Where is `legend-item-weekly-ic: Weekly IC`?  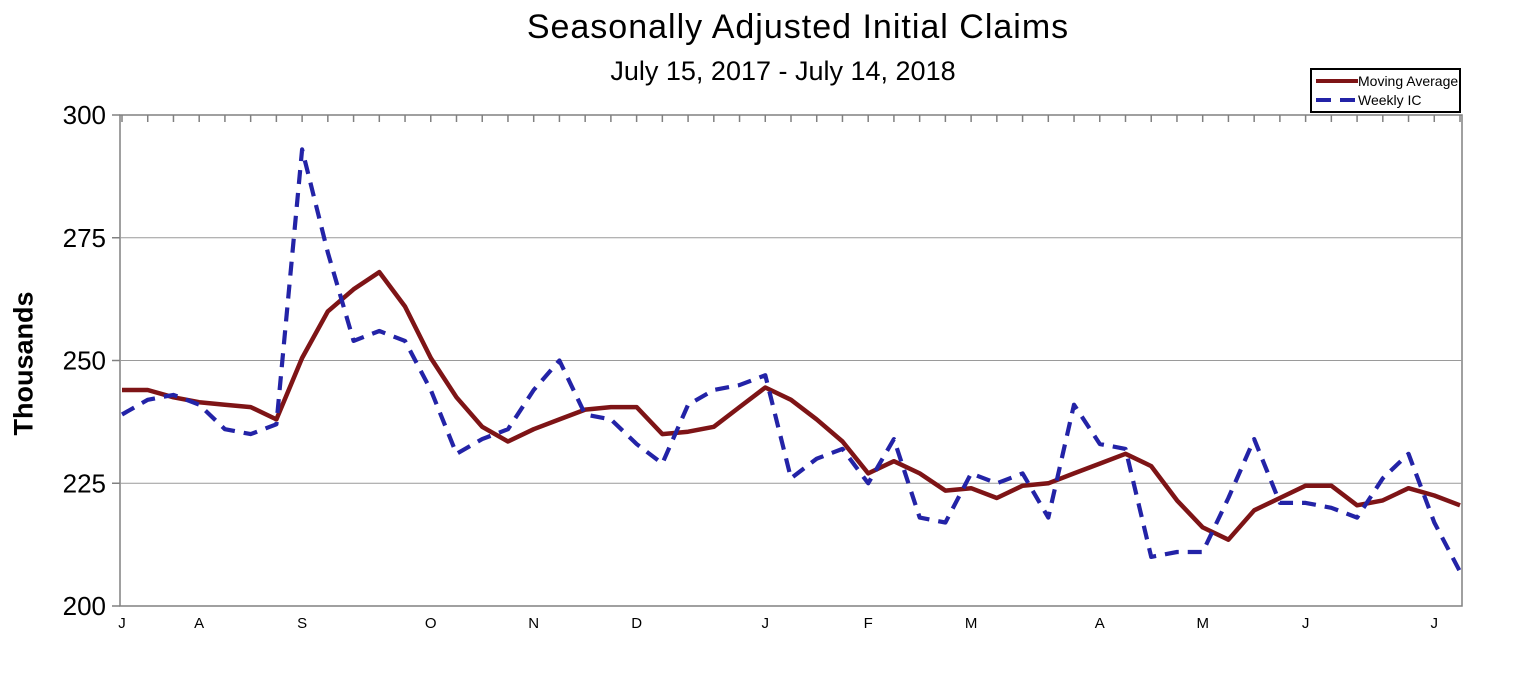
legend-item-weekly-ic: Weekly IC is located at coordinates (1385, 100).